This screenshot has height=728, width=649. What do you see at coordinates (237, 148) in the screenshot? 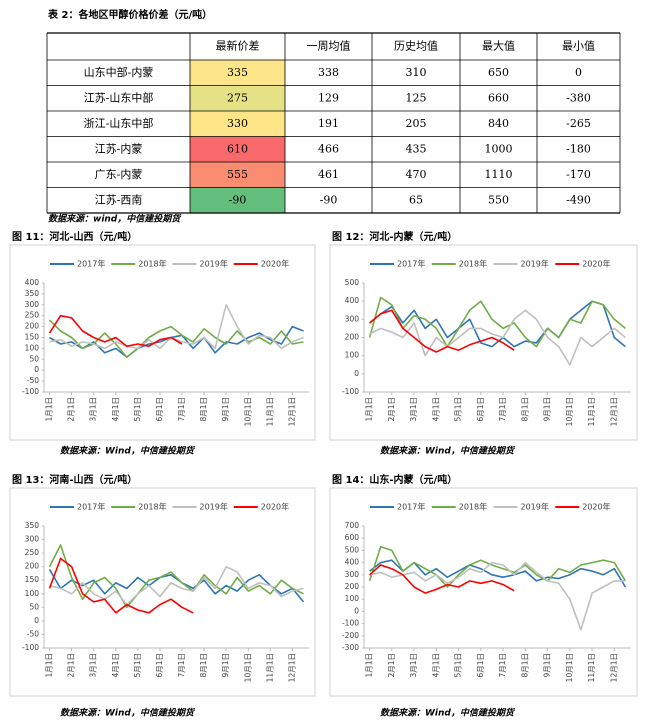
I see `table-cell: 610` at bounding box center [237, 148].